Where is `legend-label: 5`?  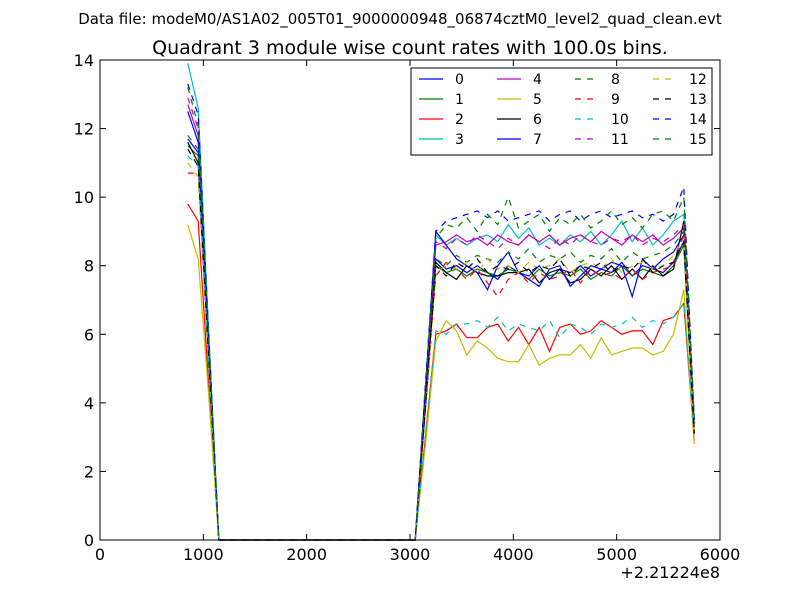 legend-label: 5 is located at coordinates (537, 100).